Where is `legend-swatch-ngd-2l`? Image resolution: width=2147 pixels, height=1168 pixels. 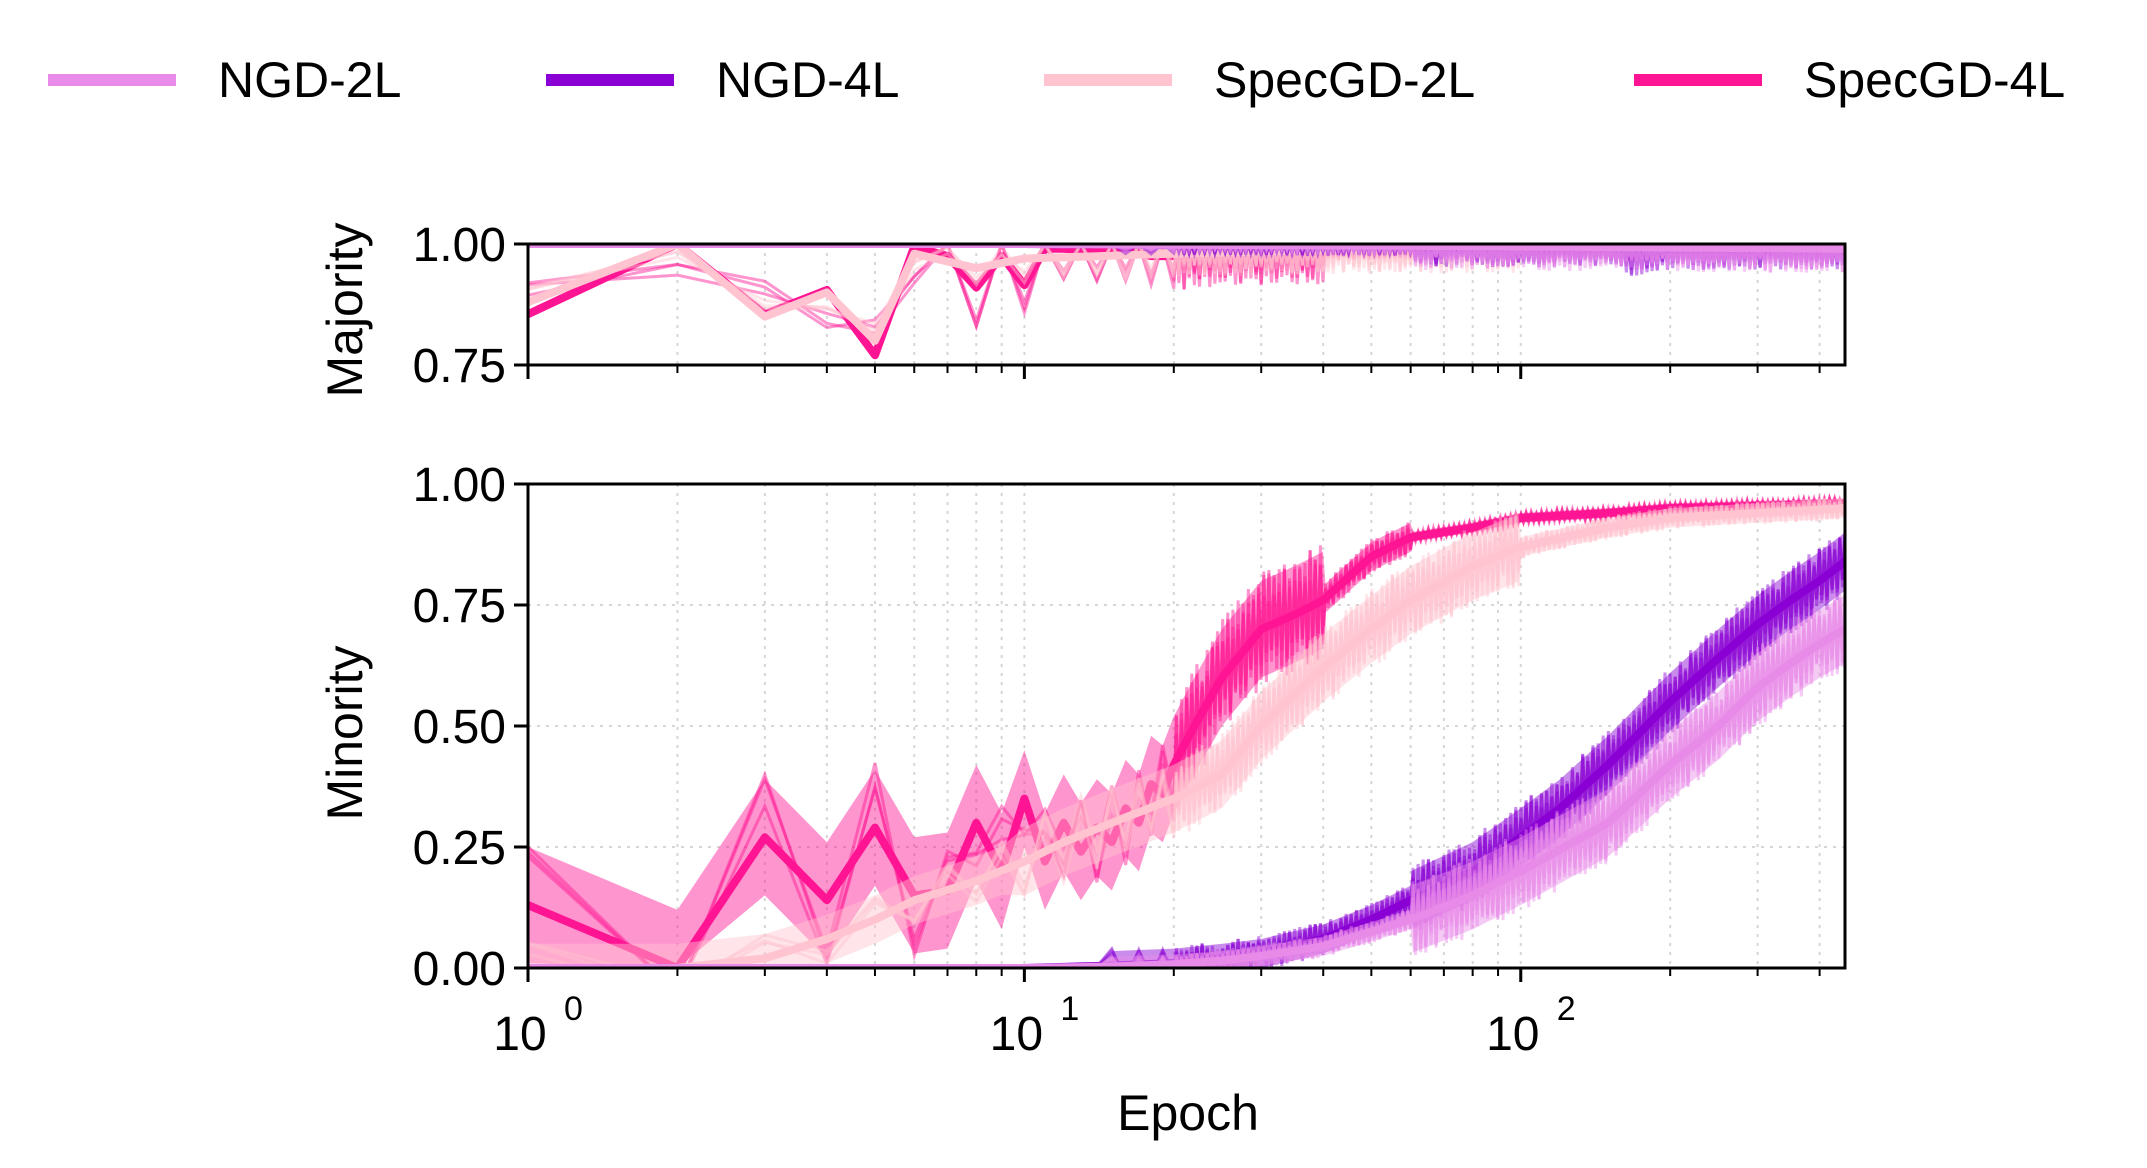 legend-swatch-ngd-2l is located at coordinates (112, 80).